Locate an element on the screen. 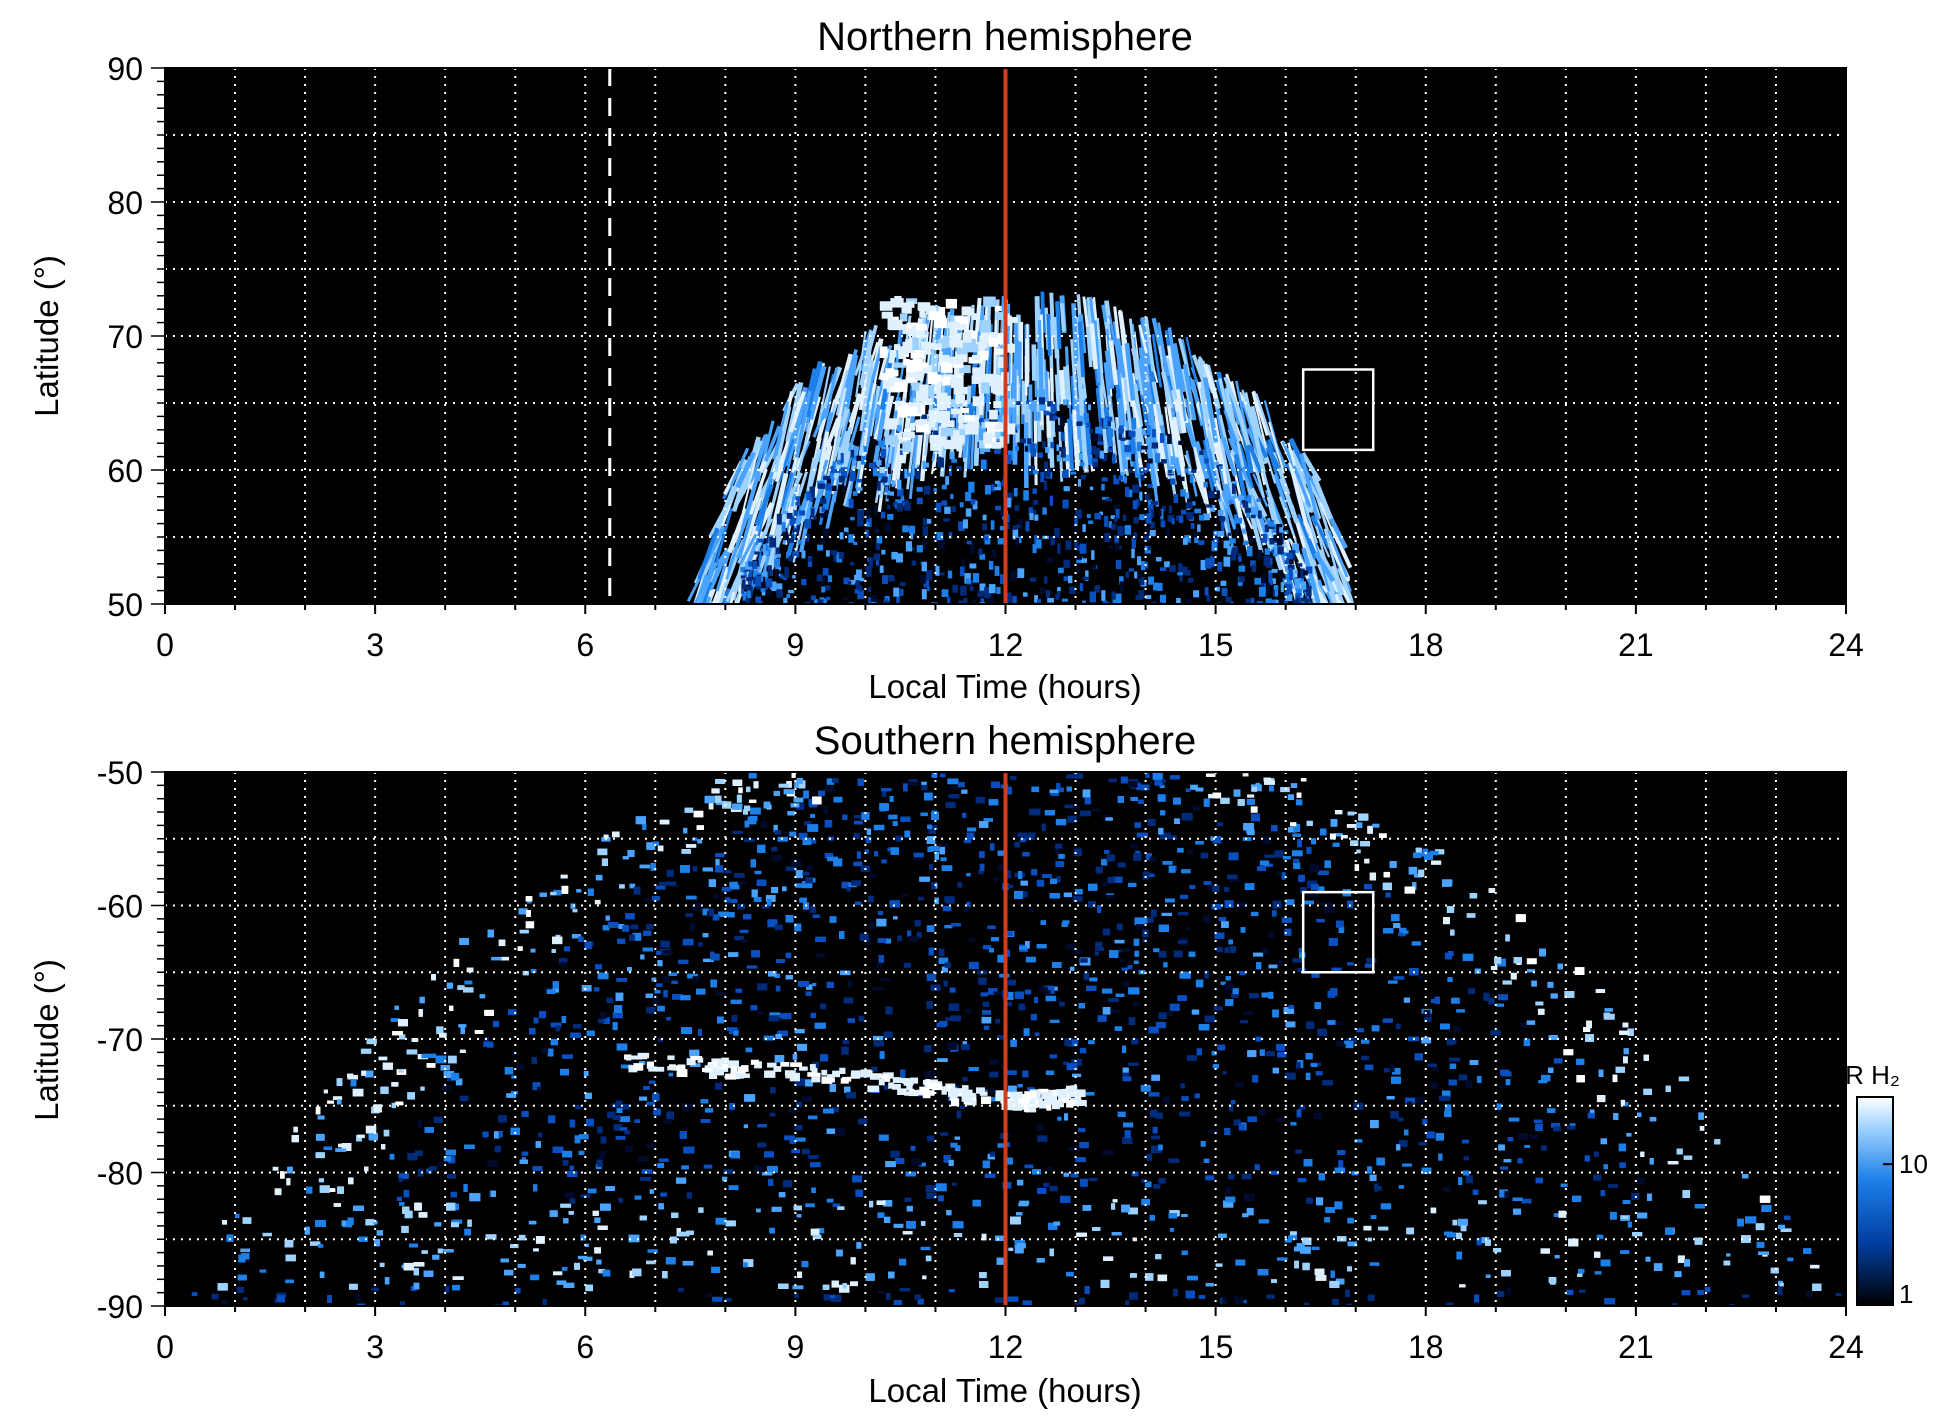  southern-title: Southern hemisphere is located at coordinates (1005, 741).